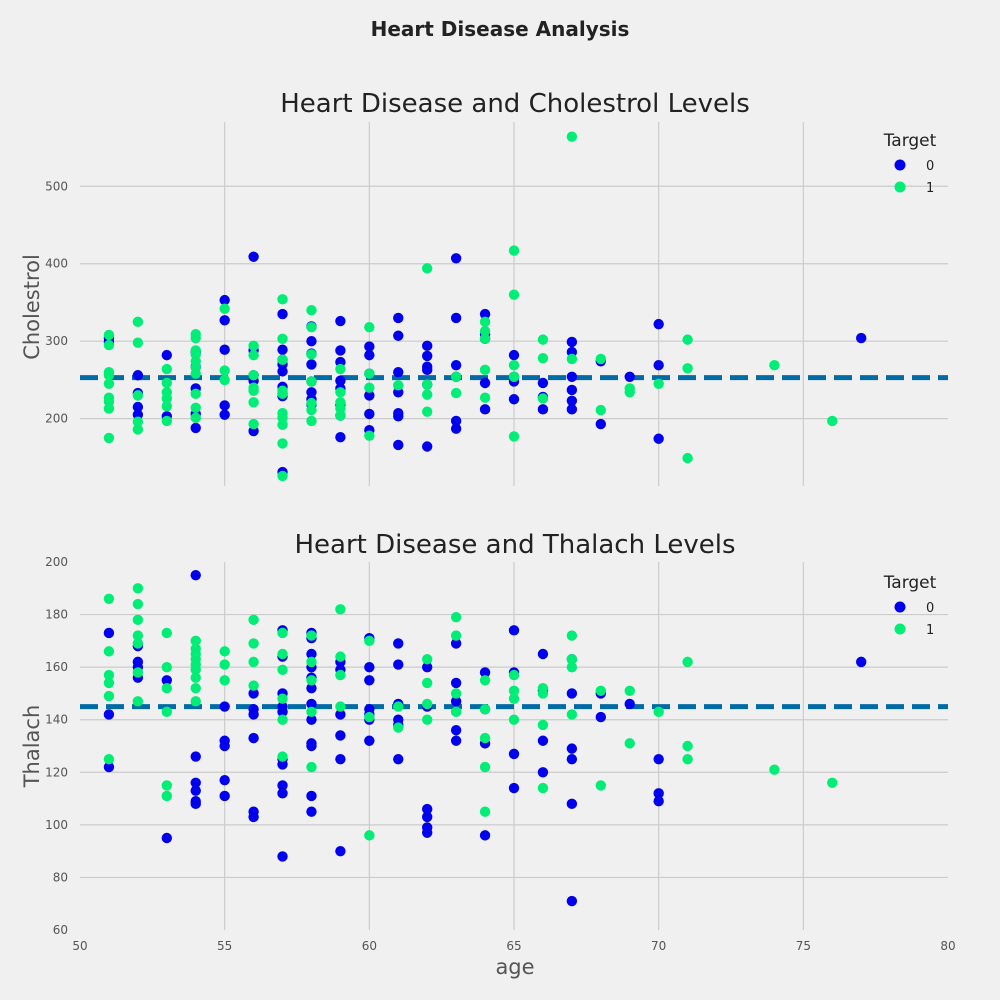 This screenshot has height=1000, width=1000. What do you see at coordinates (56, 562) in the screenshot?
I see `thalach-y-tick-label: 200` at bounding box center [56, 562].